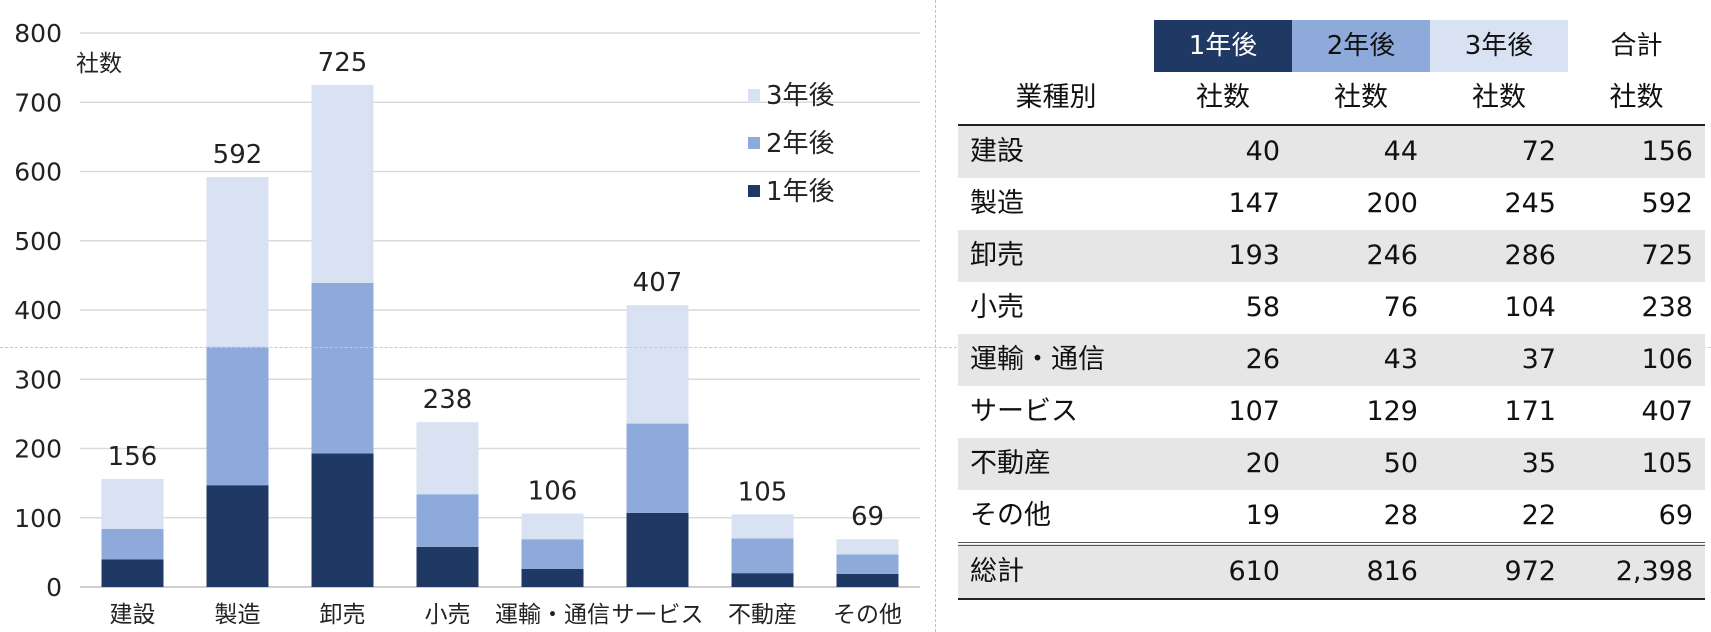 The image size is (1711, 632). I want to click on x-tick-label: 不動産, so click(762, 615).